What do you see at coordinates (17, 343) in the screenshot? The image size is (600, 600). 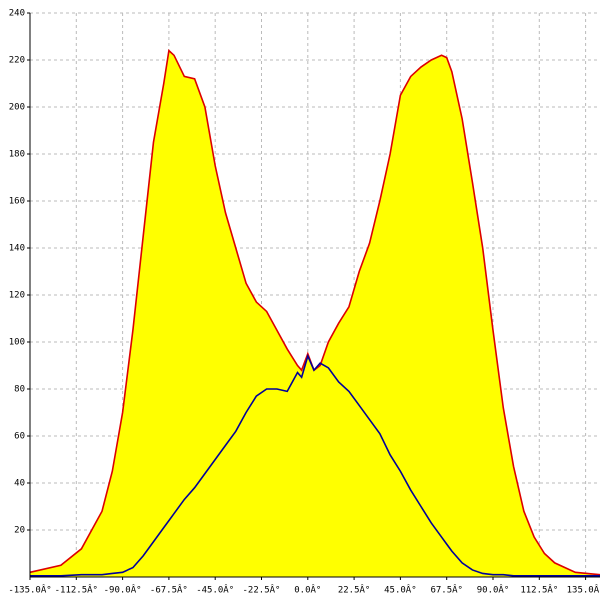 I see `y-tick-label: 100` at bounding box center [17, 343].